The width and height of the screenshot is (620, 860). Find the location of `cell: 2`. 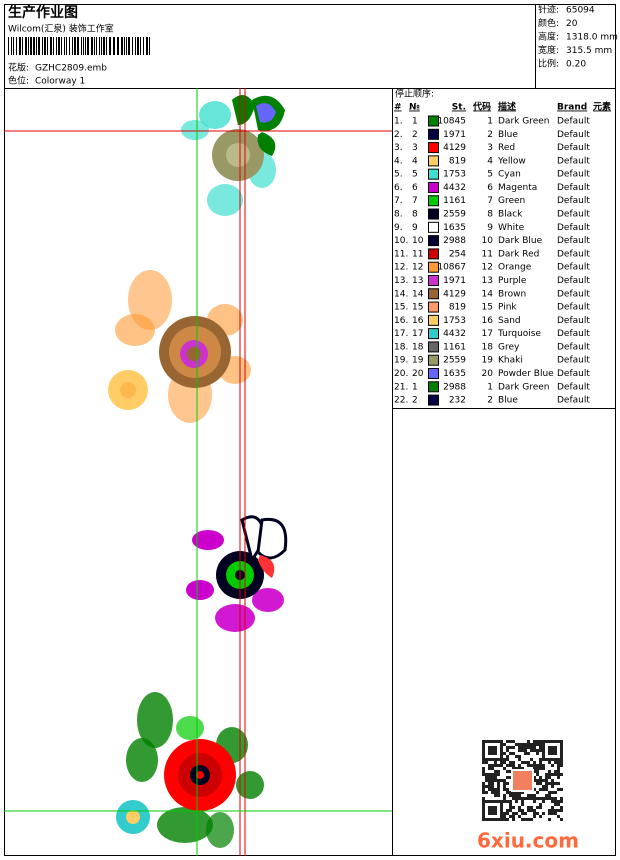

cell: 2 is located at coordinates (415, 401).